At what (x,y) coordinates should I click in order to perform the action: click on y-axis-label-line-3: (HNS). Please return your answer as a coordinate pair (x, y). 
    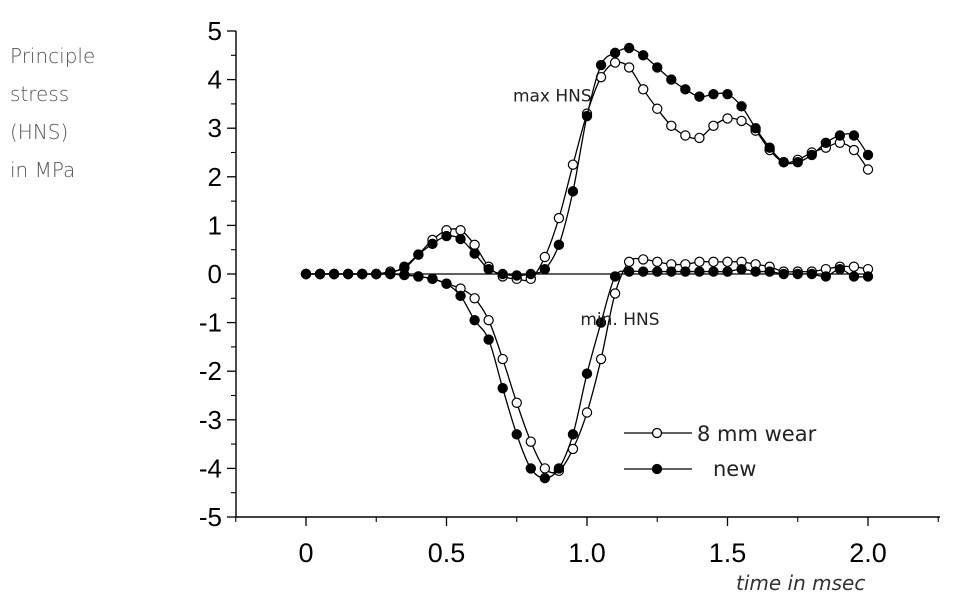
    Looking at the image, I should click on (39, 132).